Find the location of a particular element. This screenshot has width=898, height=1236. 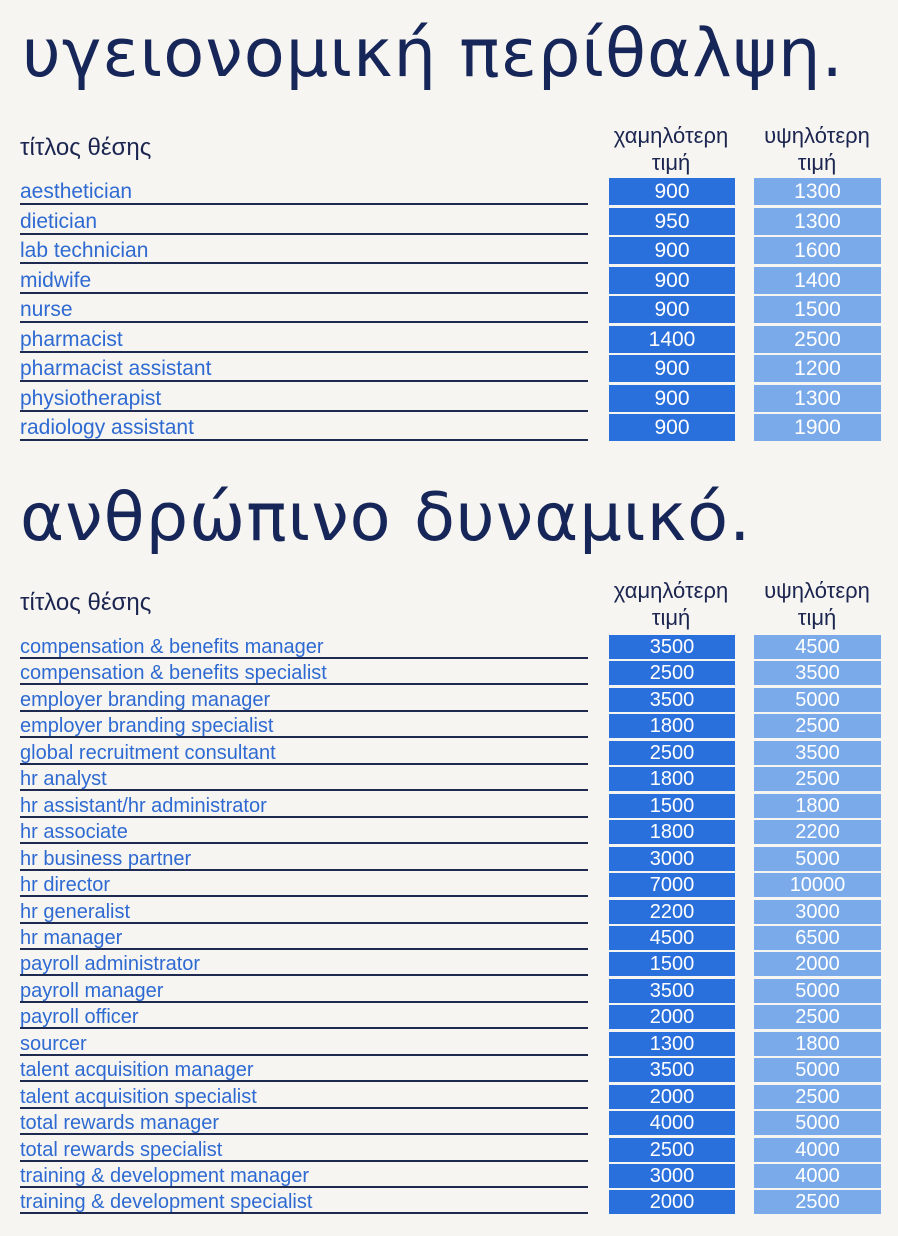

job-title: physiotherapist is located at coordinates (304, 398).